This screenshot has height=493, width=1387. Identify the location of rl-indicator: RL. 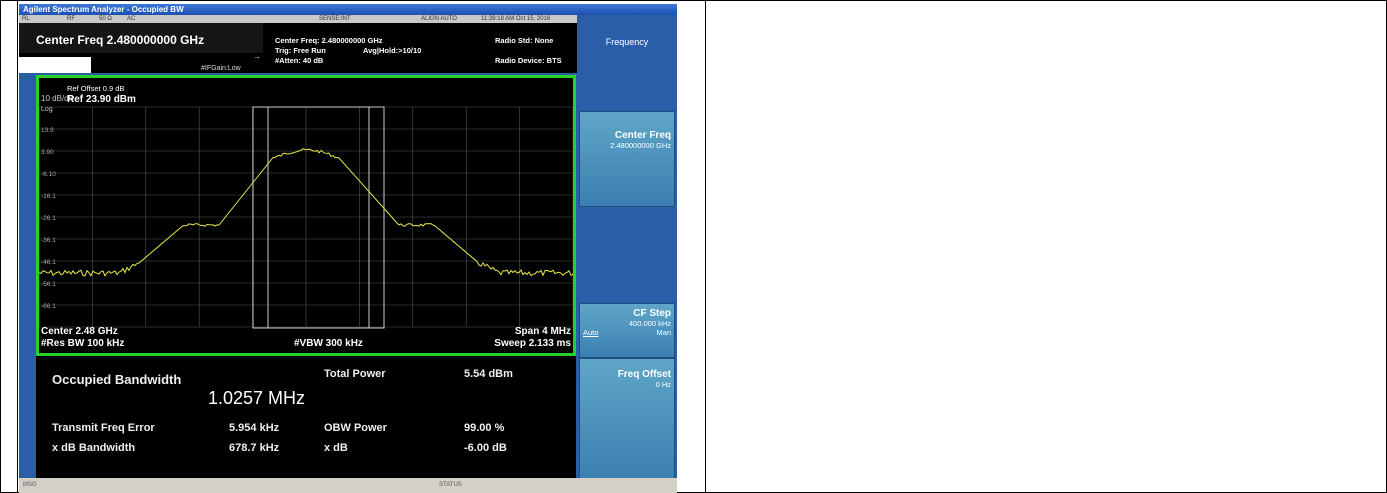
(26, 19).